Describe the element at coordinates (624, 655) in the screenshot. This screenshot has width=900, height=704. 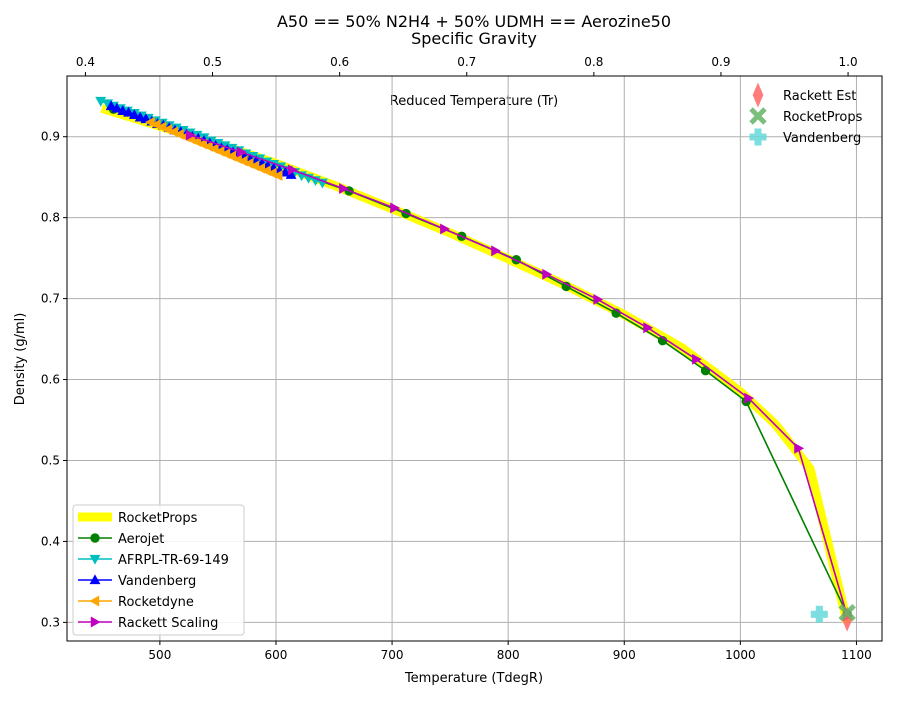
I see `x-tick-label: 900` at that location.